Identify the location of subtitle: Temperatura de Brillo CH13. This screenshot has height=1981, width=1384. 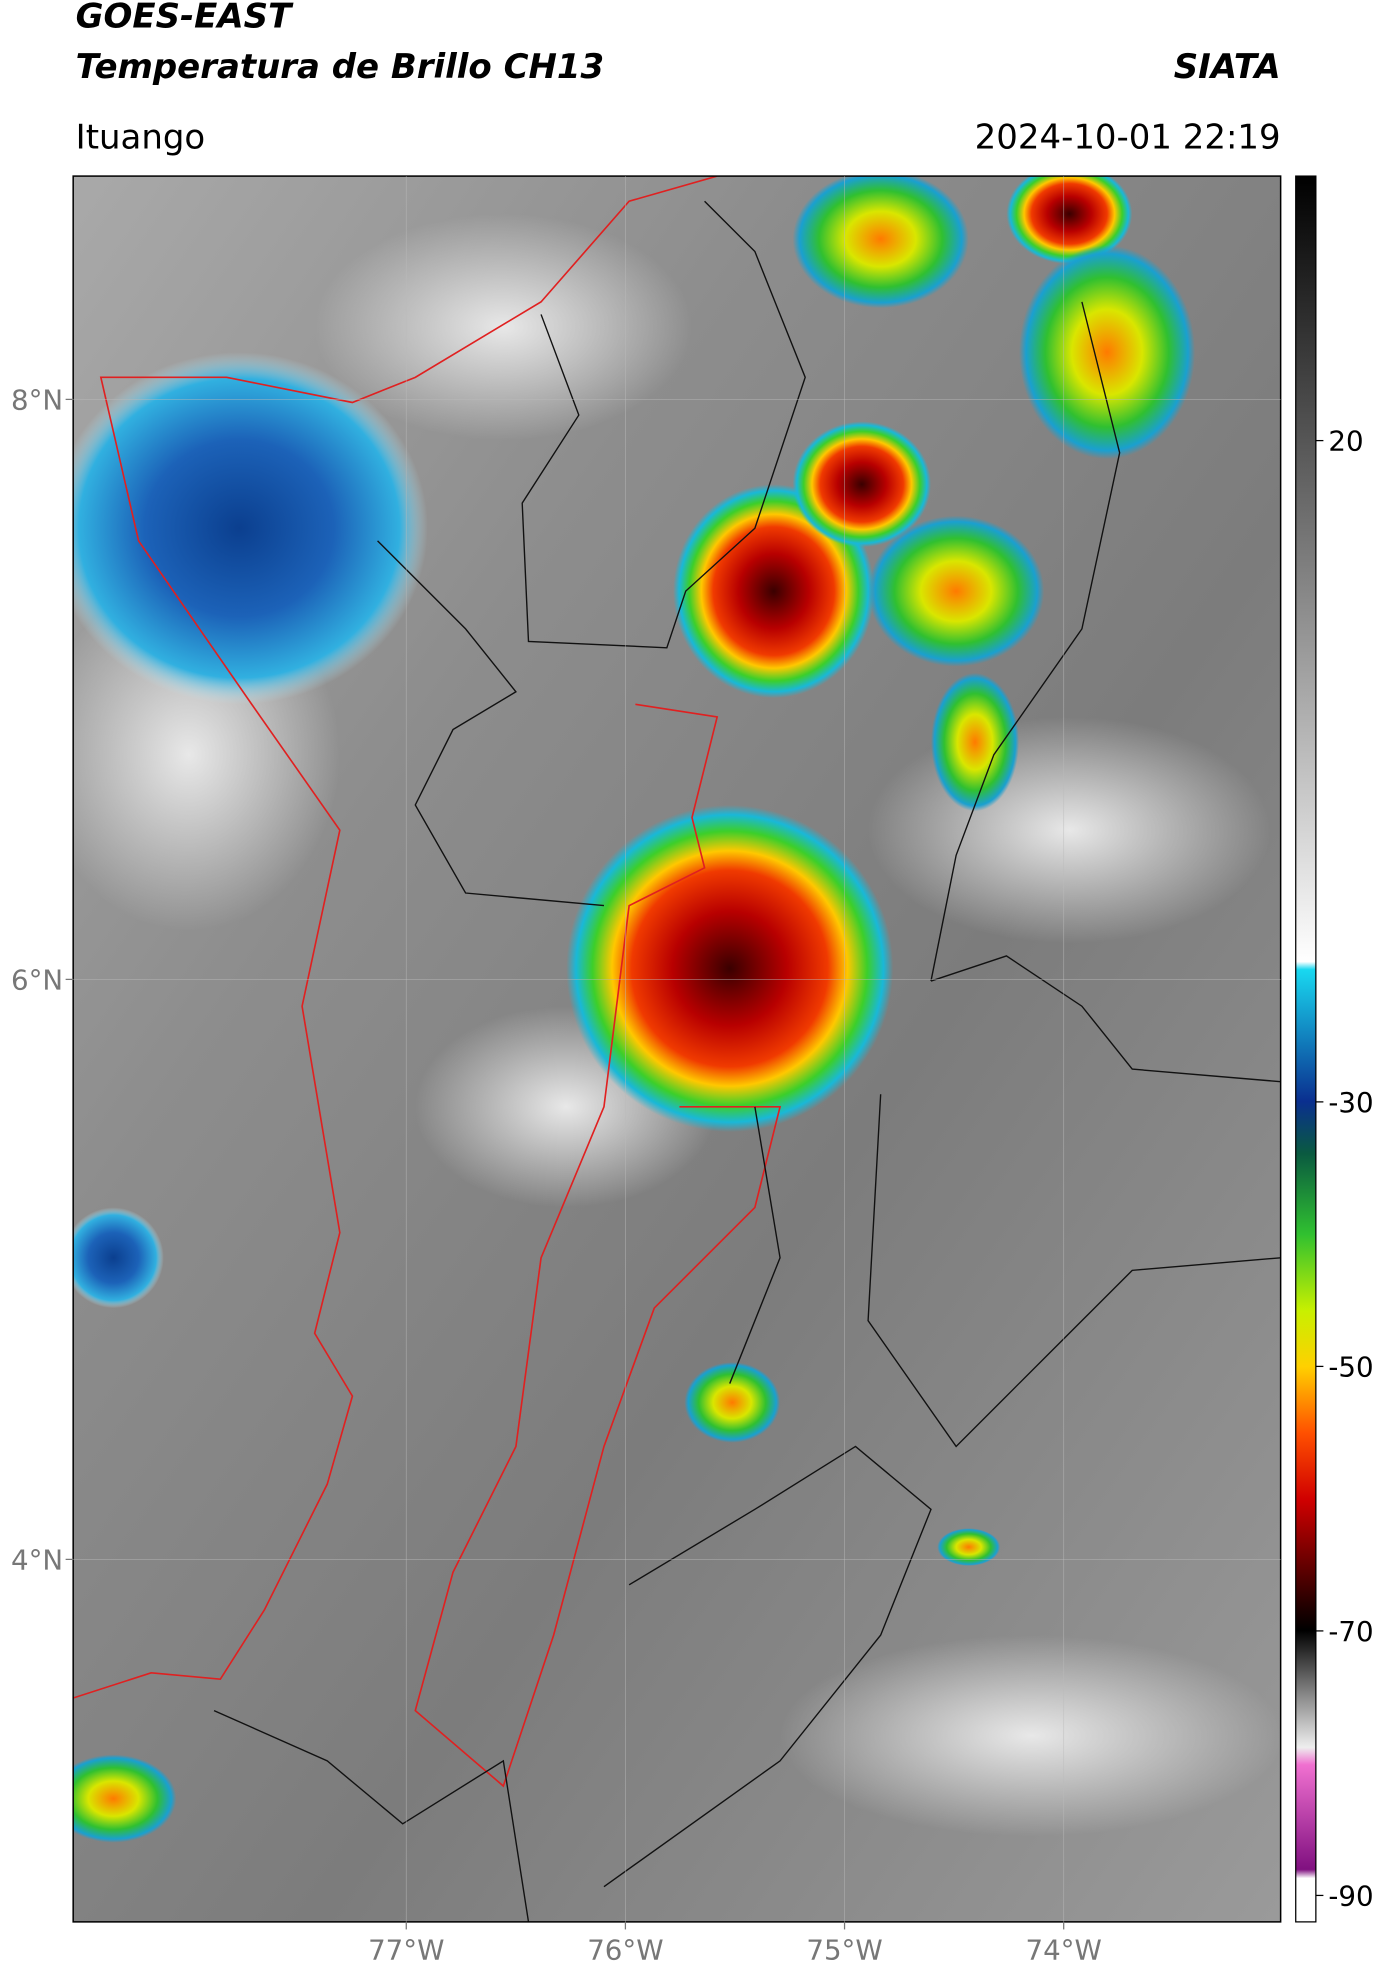
(340, 67).